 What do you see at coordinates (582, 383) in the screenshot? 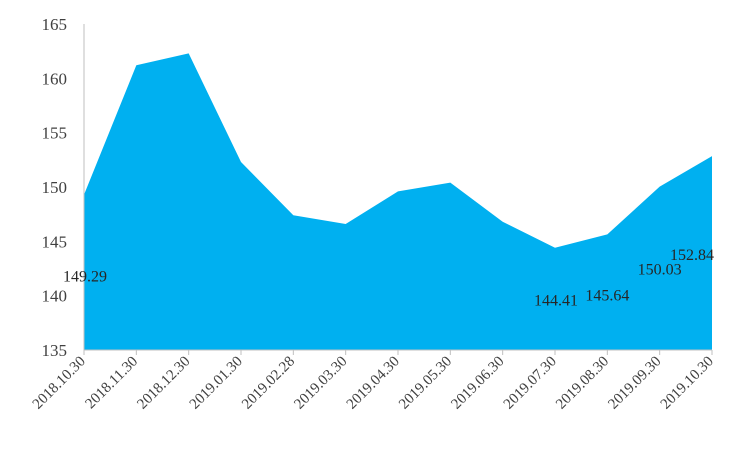
I see `x-tick-label: 2019.08.30` at bounding box center [582, 383].